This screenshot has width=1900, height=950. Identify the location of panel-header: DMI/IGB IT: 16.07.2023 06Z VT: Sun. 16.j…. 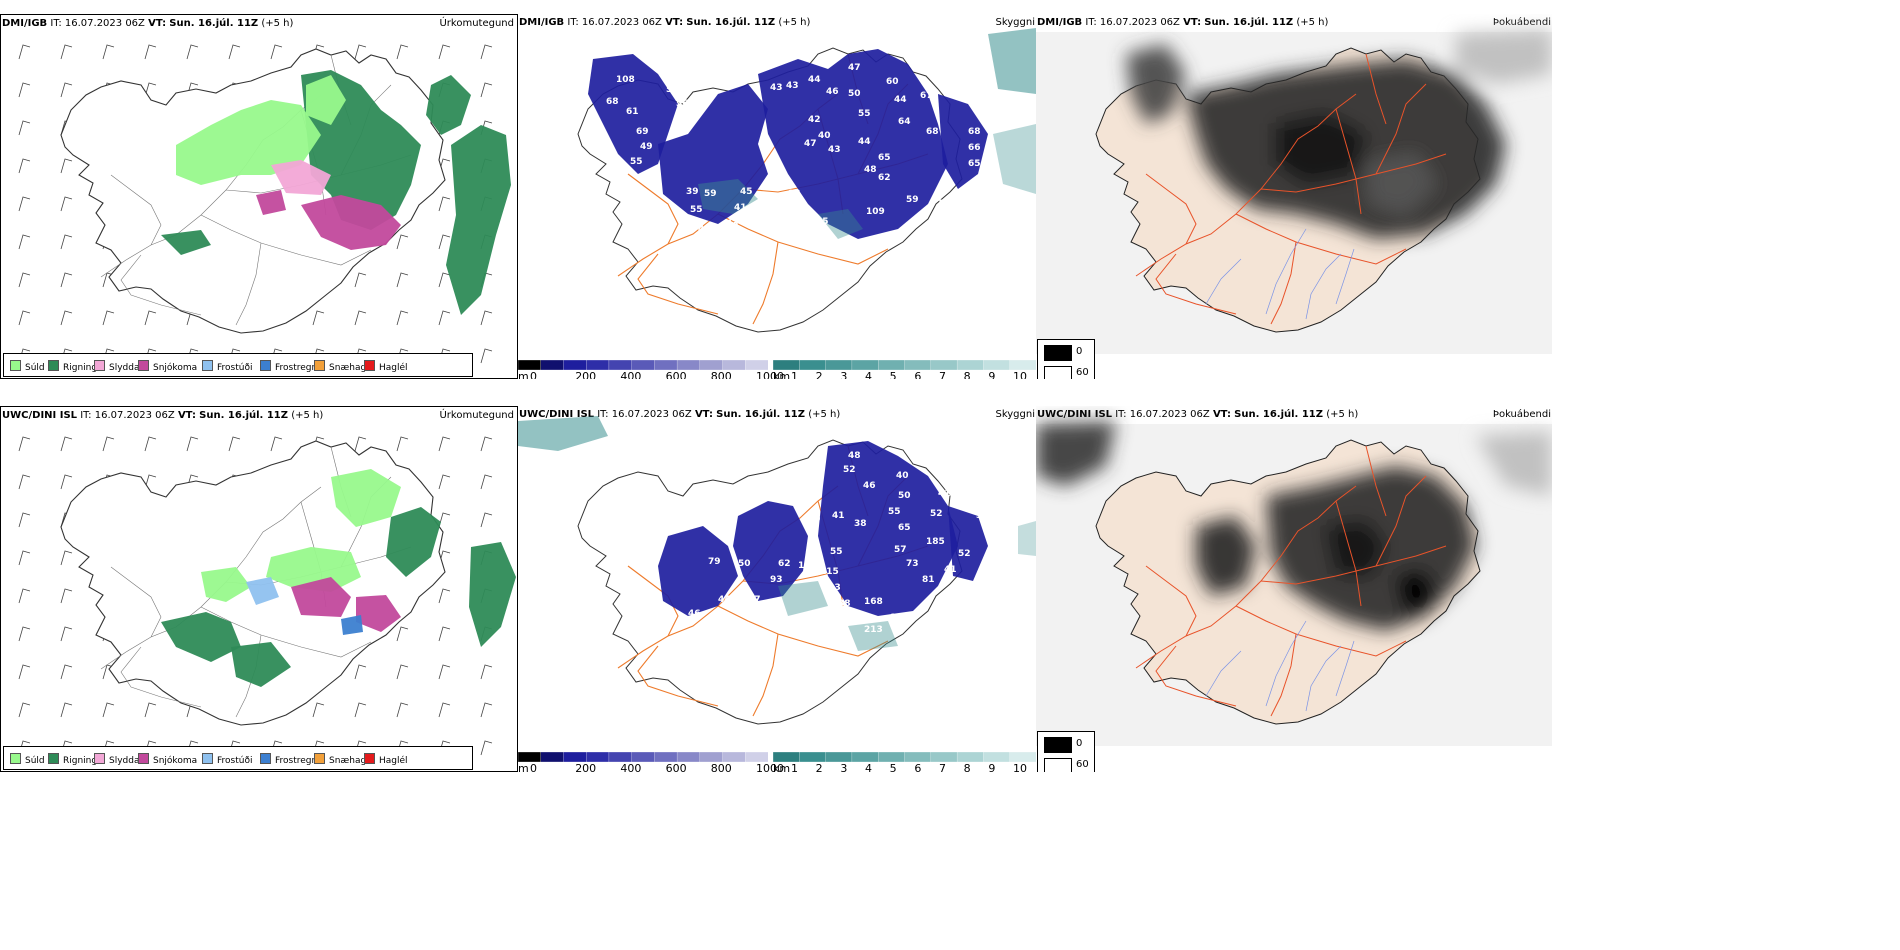
(665, 22).